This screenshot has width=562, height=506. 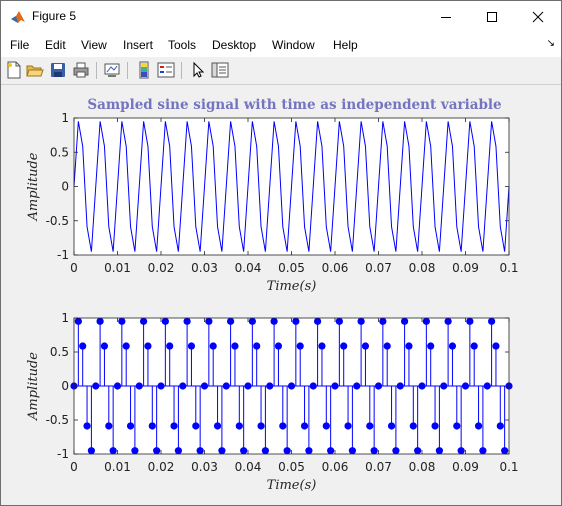 I want to click on save-icon, so click(x=58, y=70).